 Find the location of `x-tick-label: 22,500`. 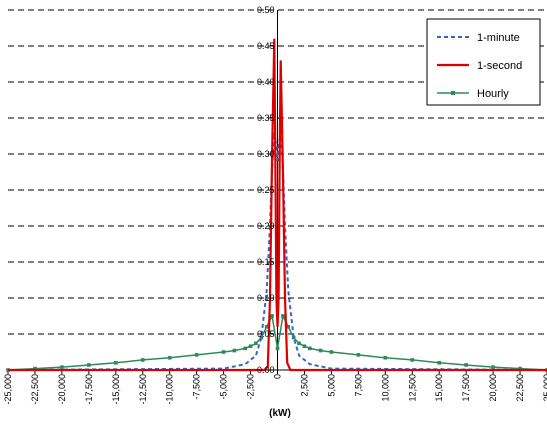

x-tick-label: 22,500 is located at coordinates (520, 388).